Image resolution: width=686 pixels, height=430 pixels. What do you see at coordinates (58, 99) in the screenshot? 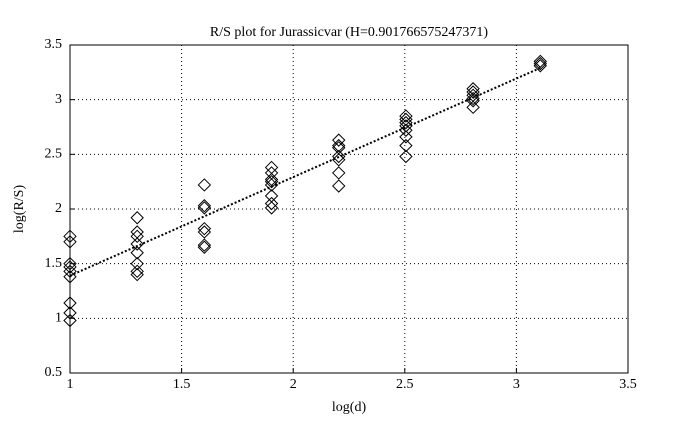
I see `y-tick-label: 3` at bounding box center [58, 99].